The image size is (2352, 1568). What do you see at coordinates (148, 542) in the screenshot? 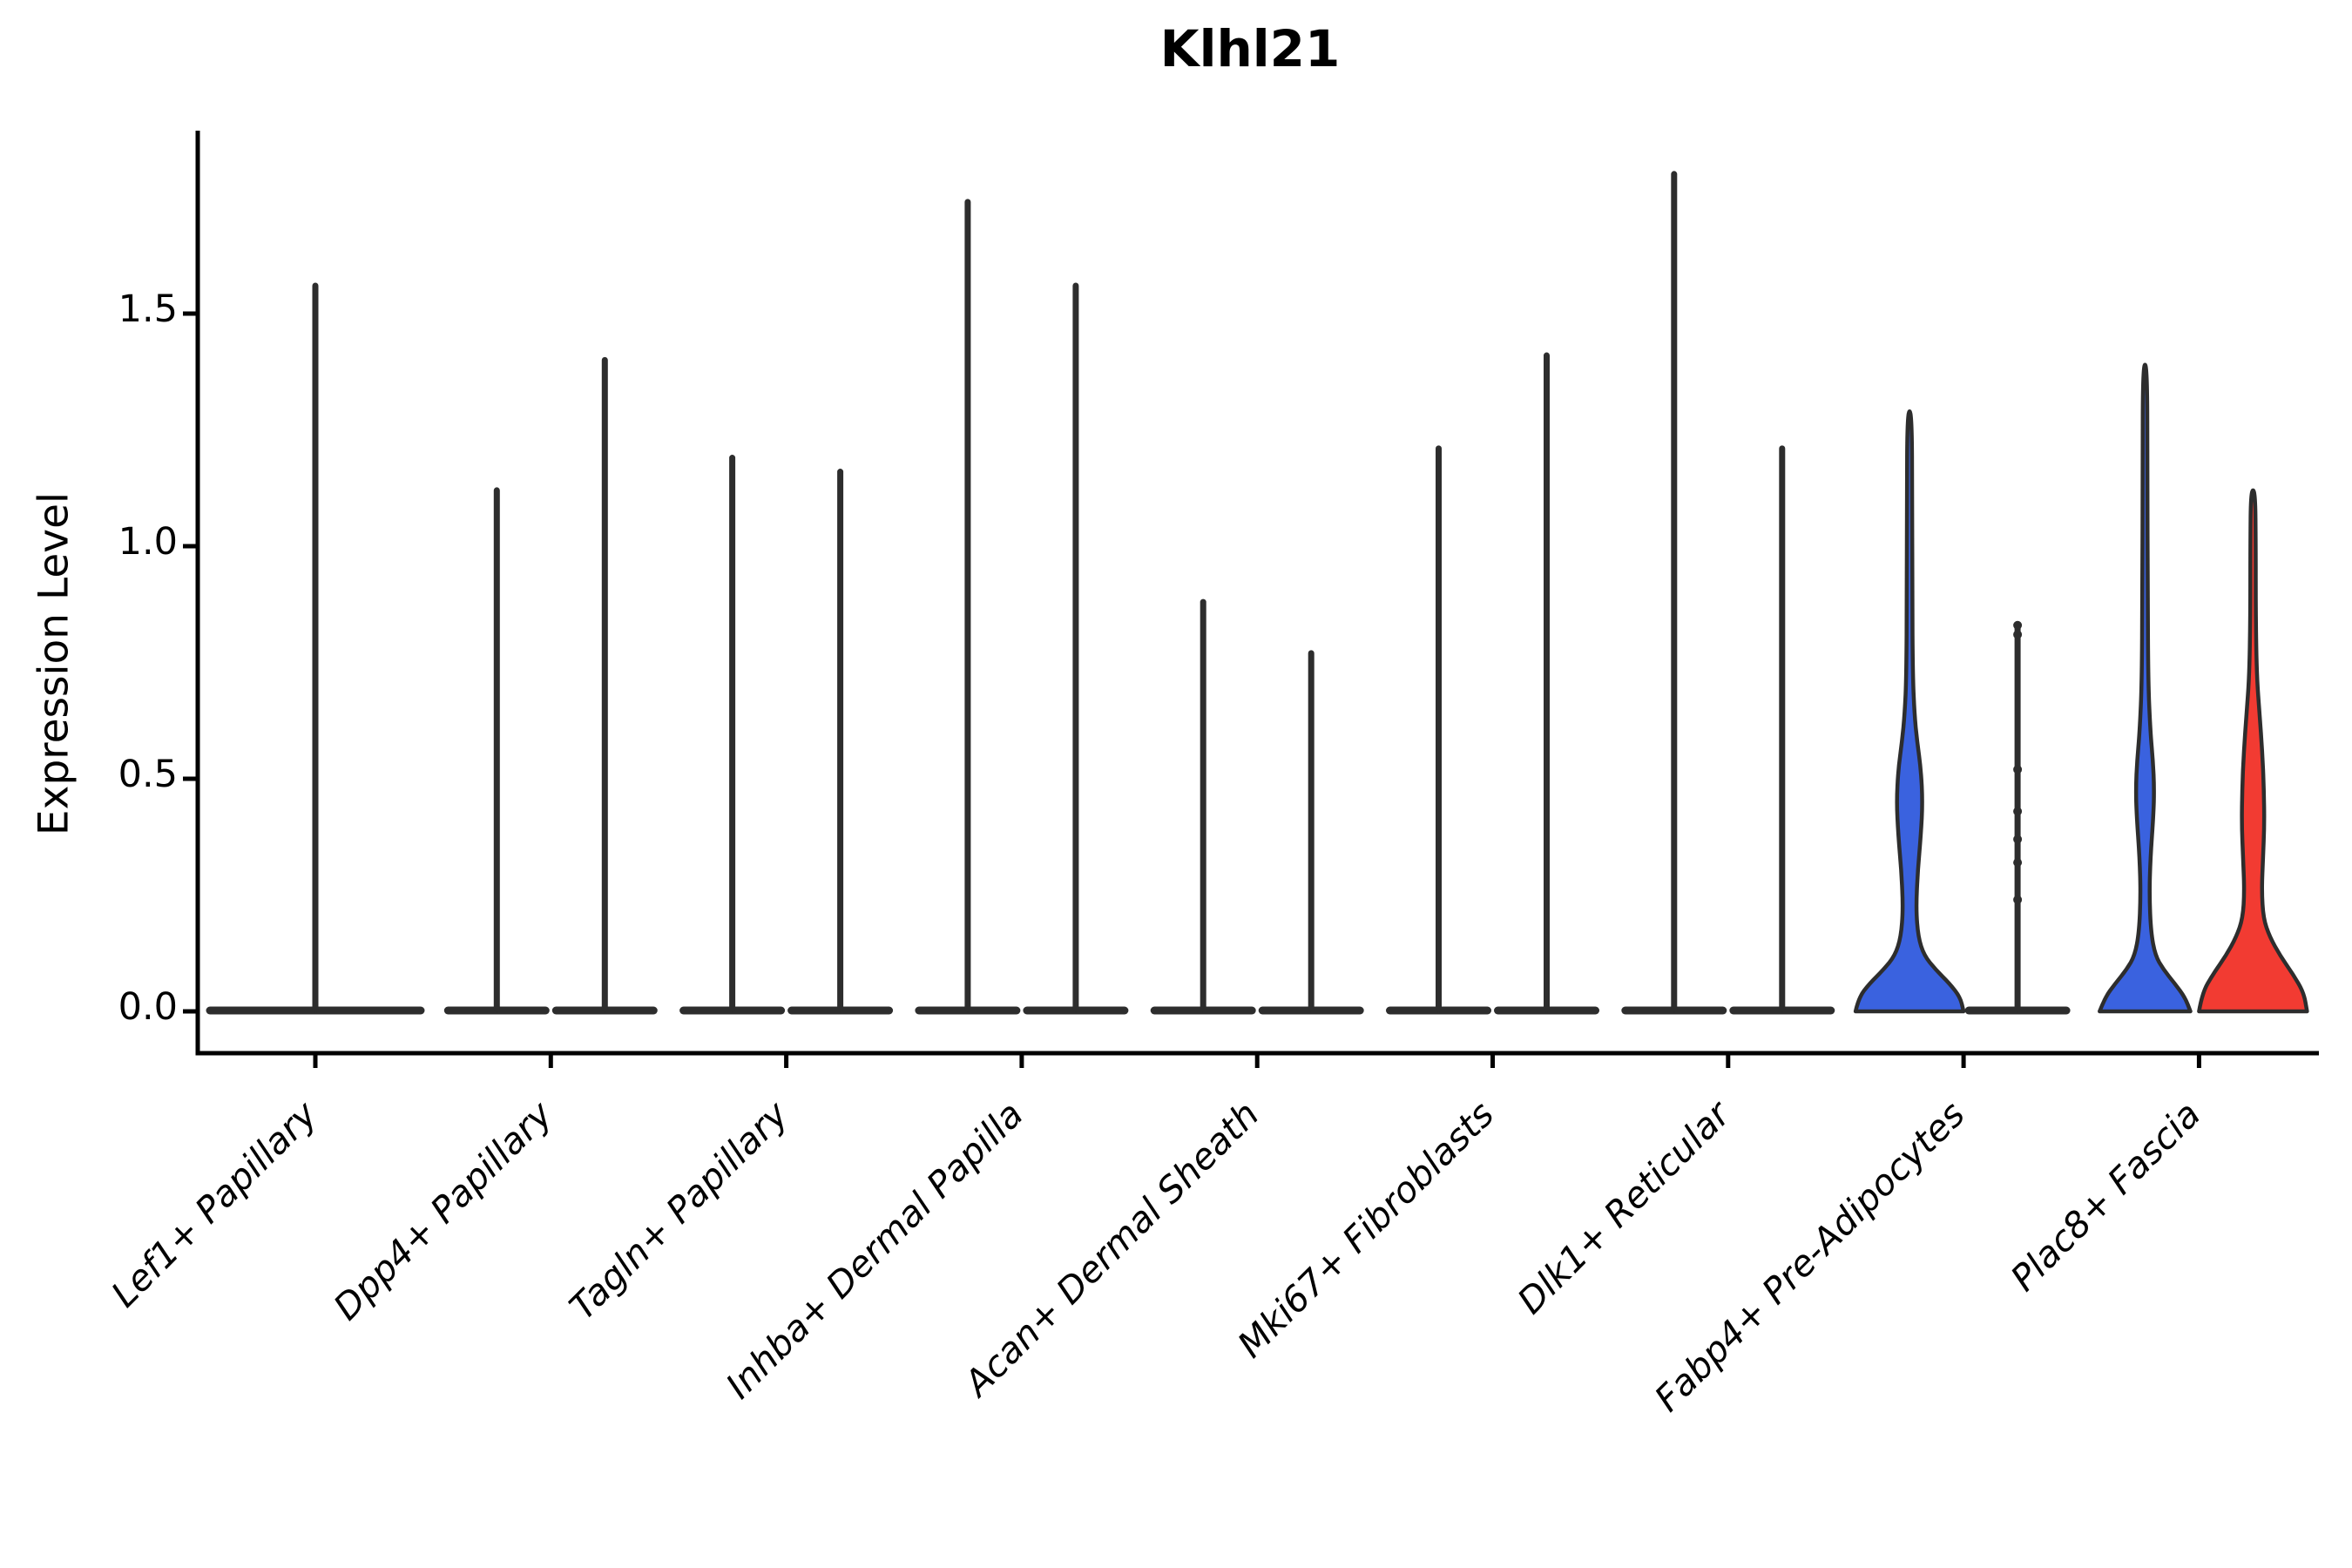
I see `y-tick-label: 1.0` at bounding box center [148, 542].